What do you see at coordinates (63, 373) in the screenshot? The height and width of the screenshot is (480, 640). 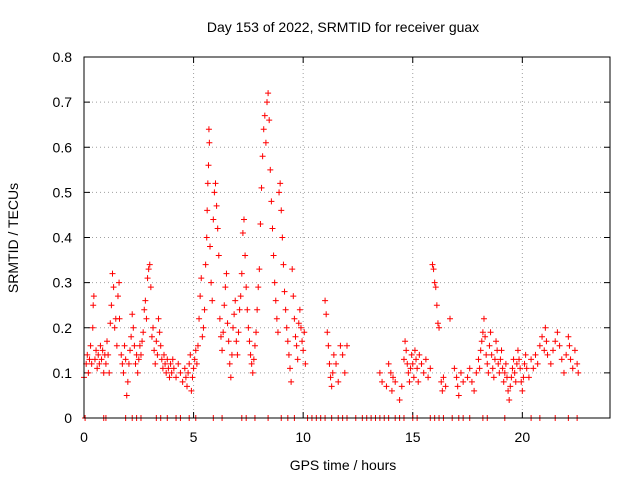 I see `y-tick-label: 0.1` at bounding box center [63, 373].